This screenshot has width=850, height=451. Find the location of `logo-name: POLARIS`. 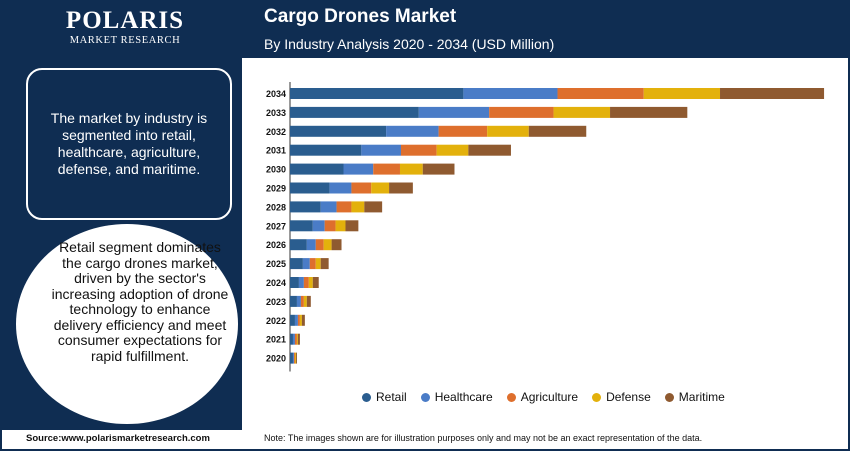

logo-name: POLARIS is located at coordinates (125, 20).